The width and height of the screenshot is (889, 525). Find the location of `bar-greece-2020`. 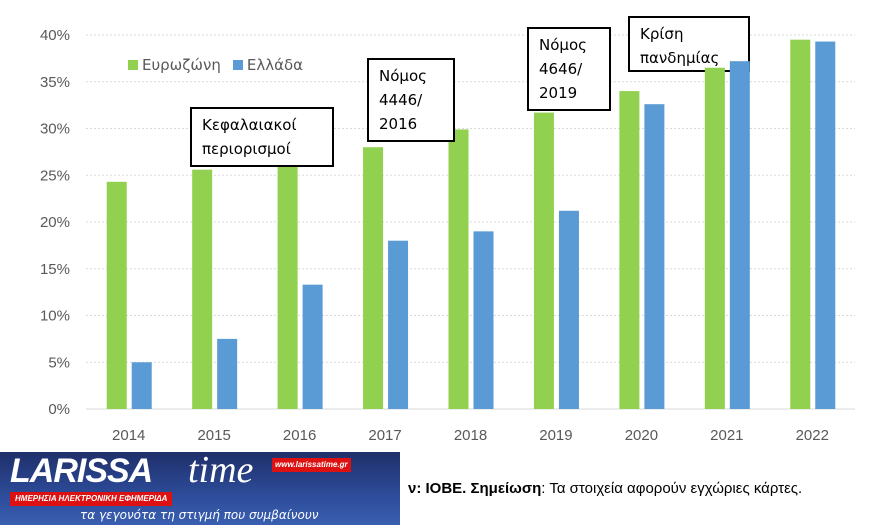

bar-greece-2020 is located at coordinates (654, 256).